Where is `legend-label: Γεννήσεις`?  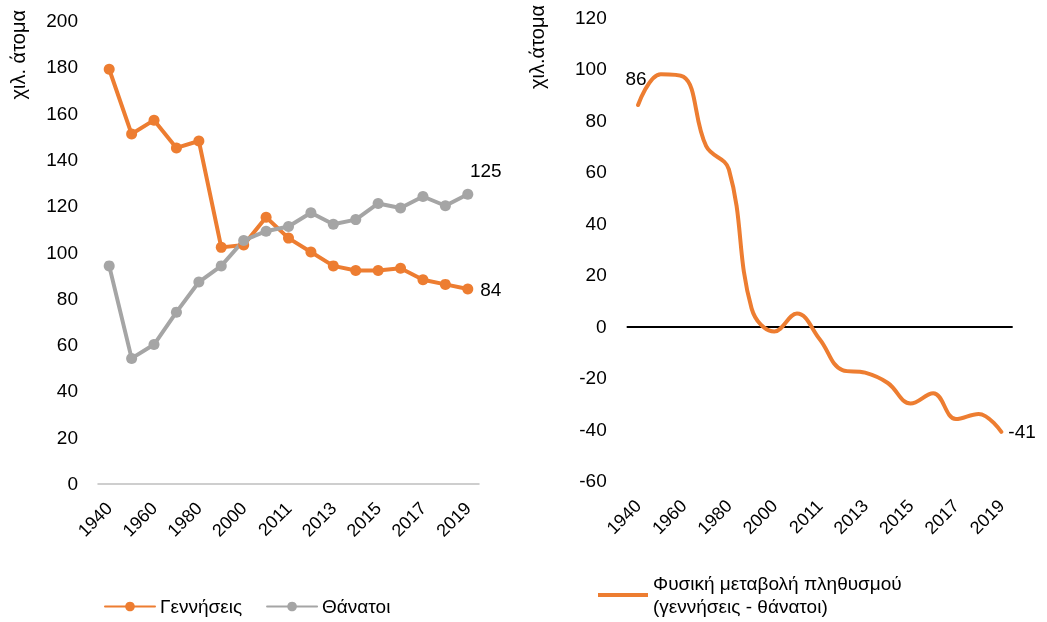
legend-label: Γεννήσεις is located at coordinates (201, 606).